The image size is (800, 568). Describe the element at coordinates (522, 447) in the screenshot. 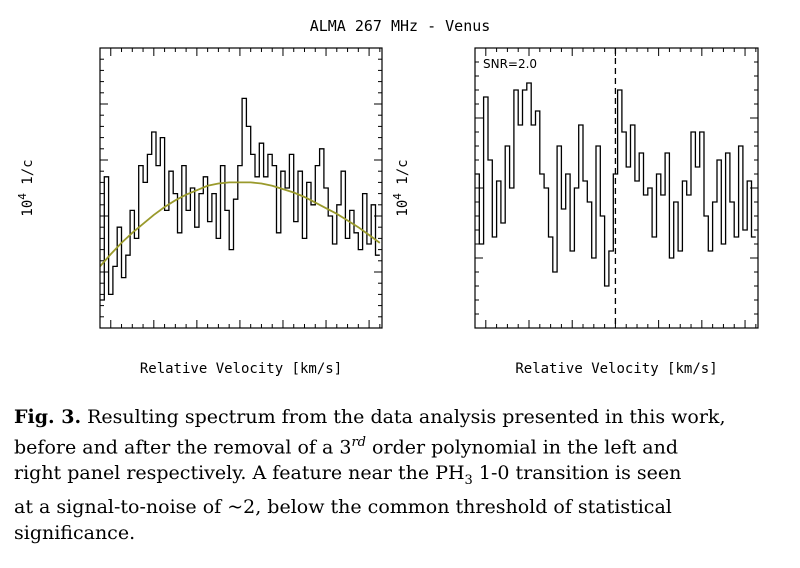

I see `caption-text-2b: order polynomial in the left and` at that location.